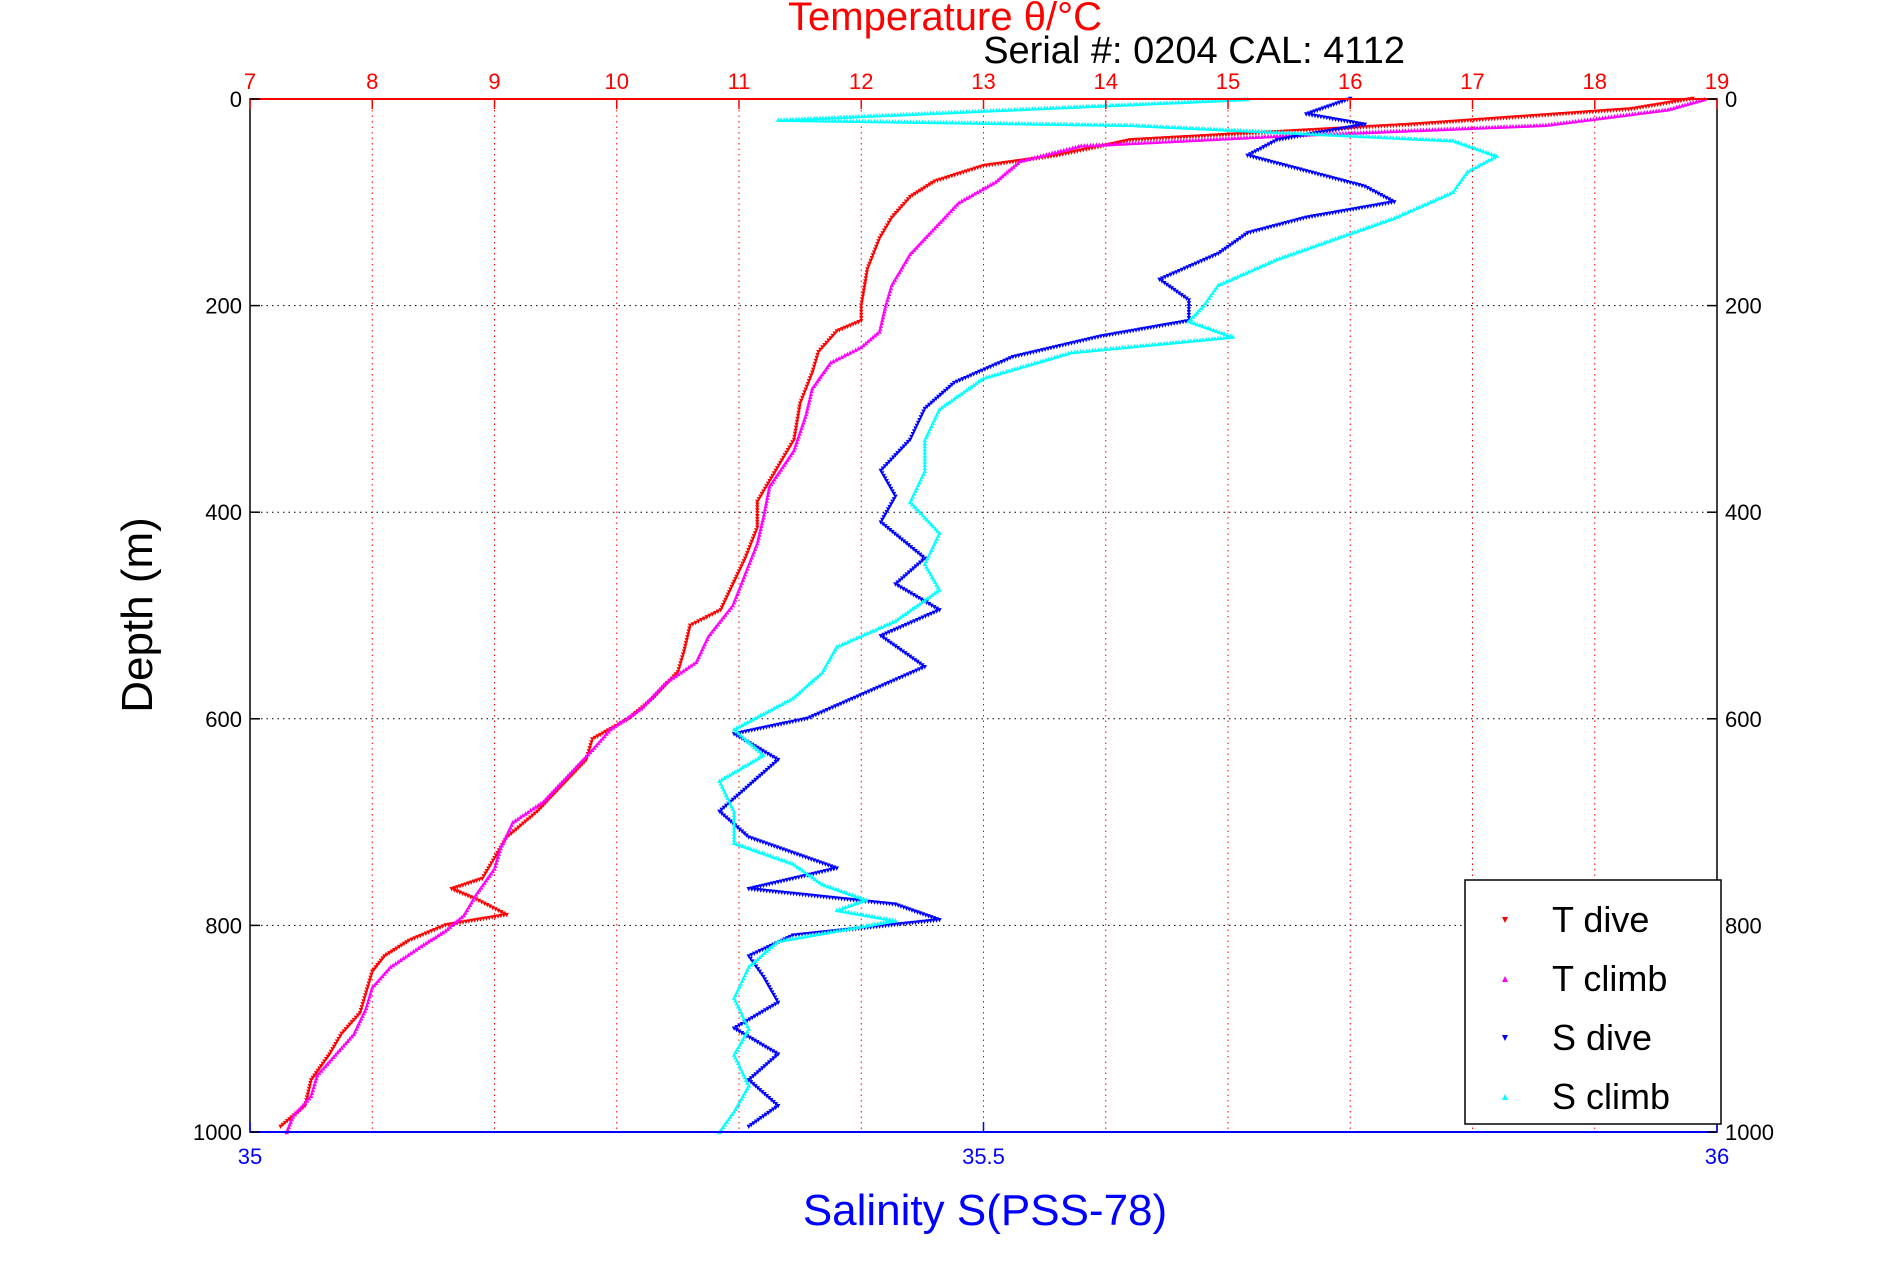 This screenshot has width=1891, height=1262. I want to click on temperature-tick-label: 11, so click(739, 81).